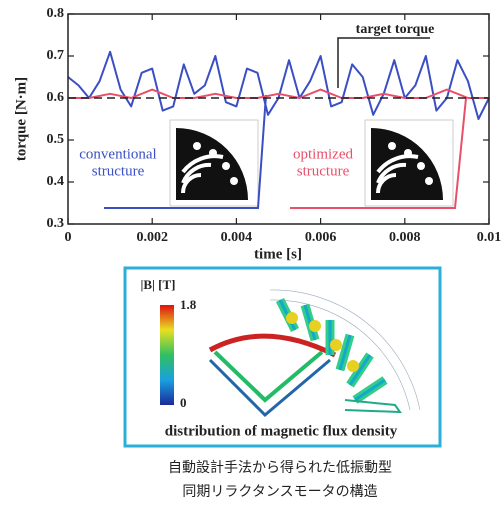 This screenshot has height=508, width=503. Describe the element at coordinates (158, 284) in the screenshot. I see `colorbar-label: |B| [T]` at that location.